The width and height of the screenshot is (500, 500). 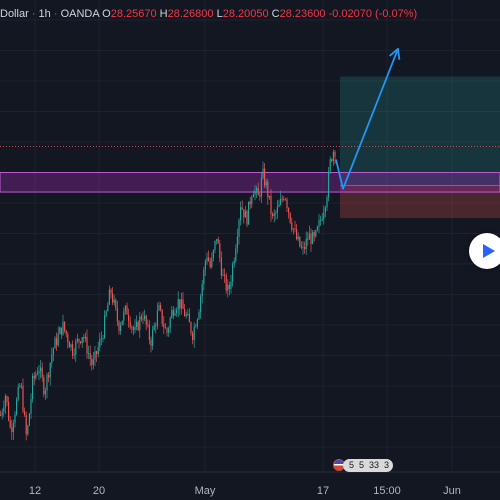 What do you see at coordinates (205, 491) in the screenshot?
I see `time-axis-tick-label: May` at bounding box center [205, 491].